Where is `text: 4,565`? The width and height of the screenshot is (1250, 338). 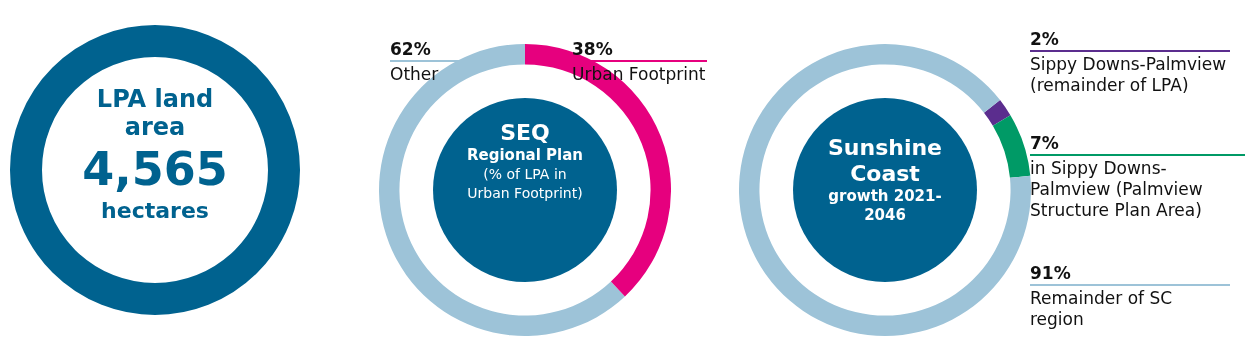
text: 4,565 is located at coordinates (155, 169).